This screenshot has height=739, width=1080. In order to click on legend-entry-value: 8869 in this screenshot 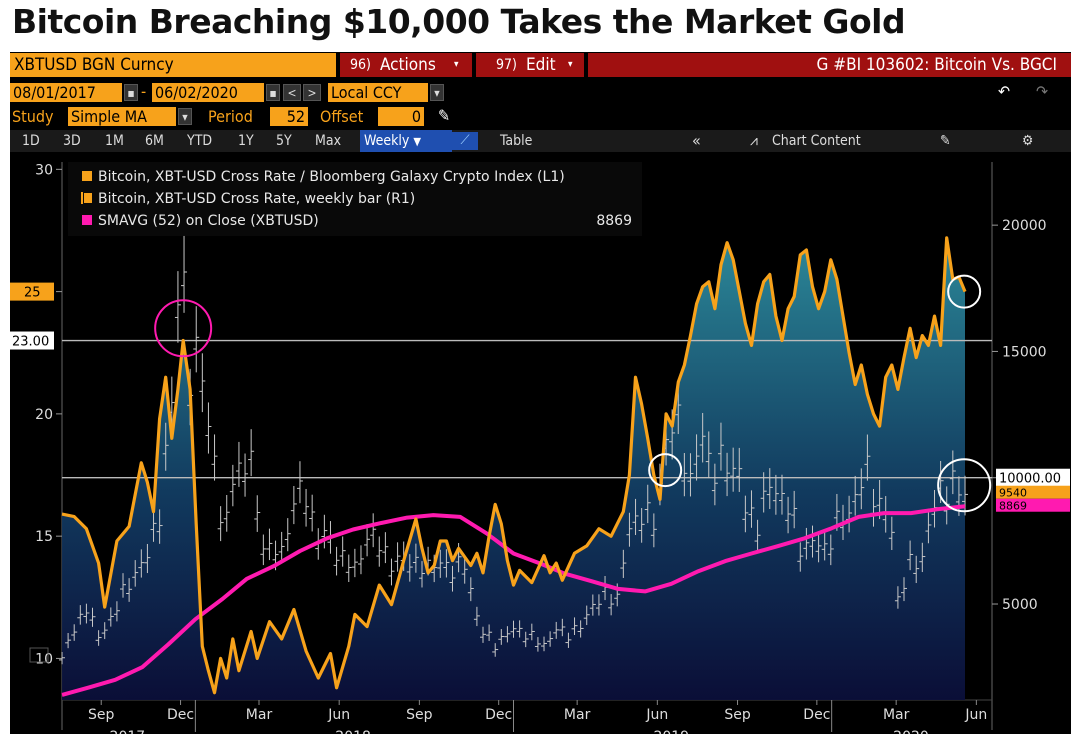, I will do `click(614, 221)`.